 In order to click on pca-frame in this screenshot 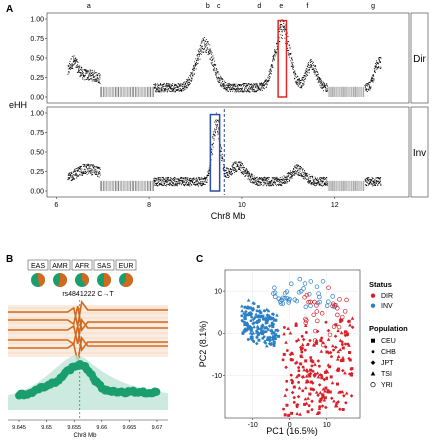, I will do `click(292, 344)`.